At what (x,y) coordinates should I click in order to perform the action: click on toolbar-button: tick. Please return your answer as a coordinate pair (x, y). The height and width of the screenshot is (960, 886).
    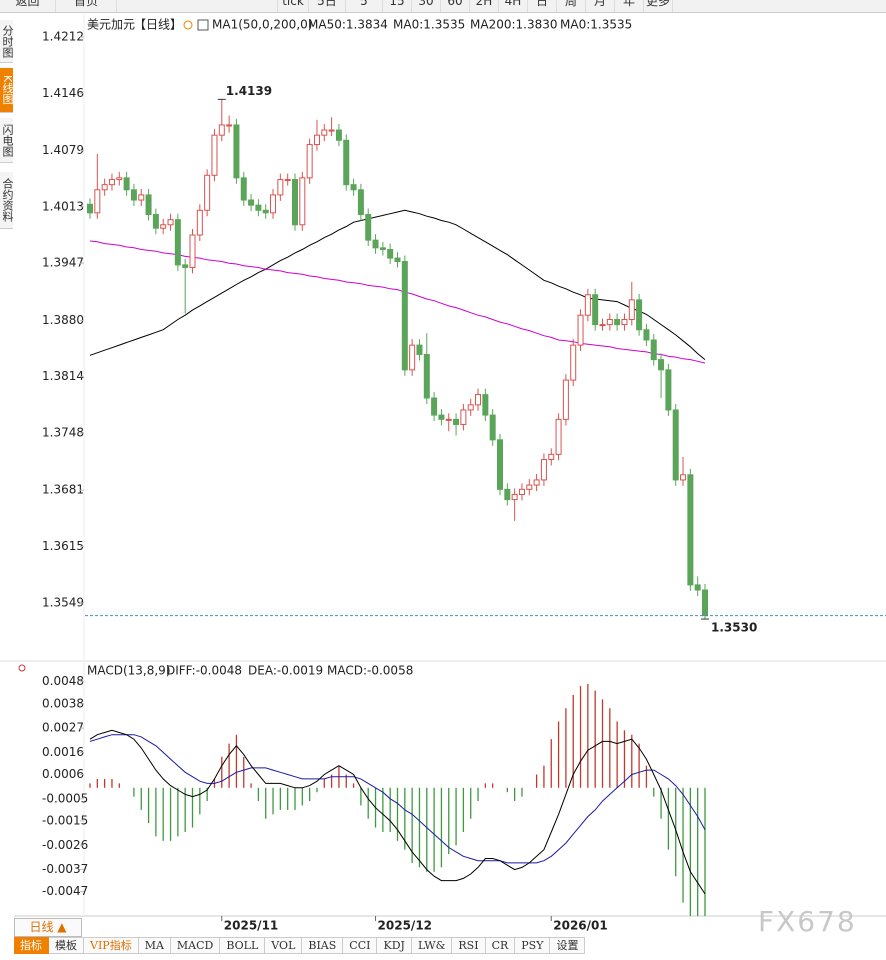
    Looking at the image, I should click on (293, 6).